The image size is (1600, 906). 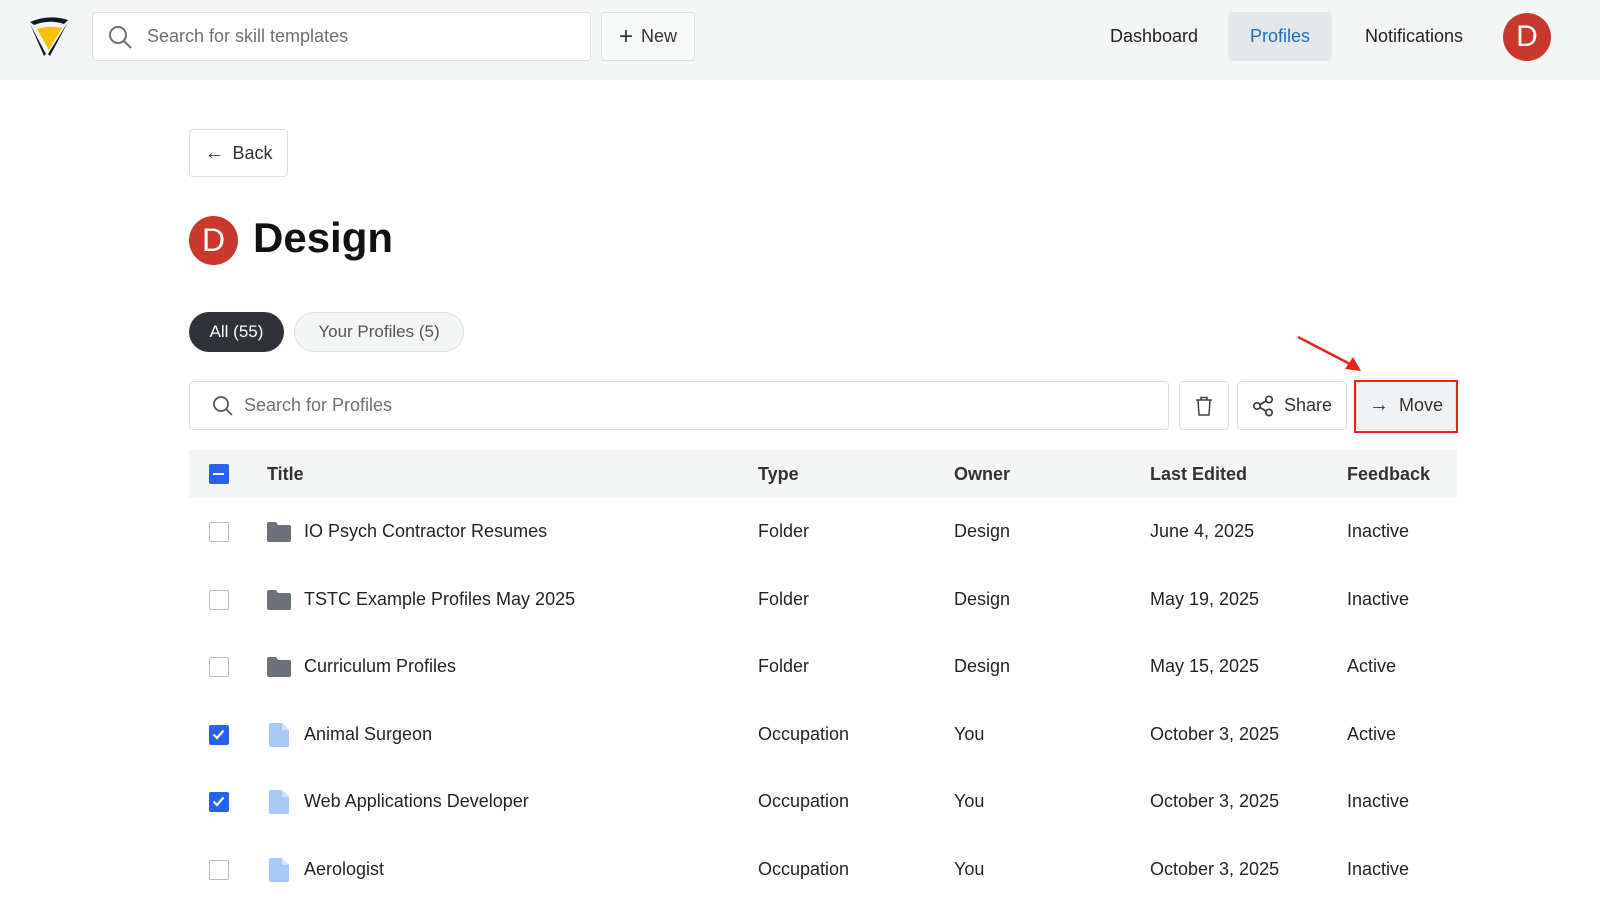 What do you see at coordinates (1262, 405) in the screenshot?
I see `share-icon` at bounding box center [1262, 405].